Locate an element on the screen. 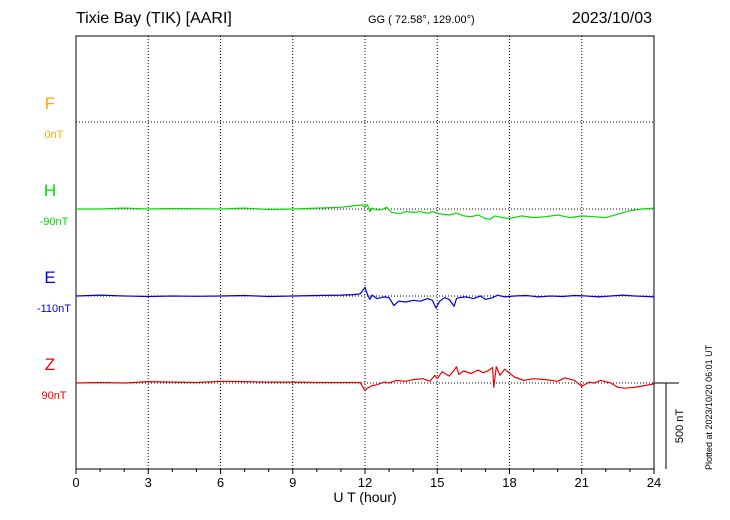 The height and width of the screenshot is (520, 730). scale-bar-label: 500 nT is located at coordinates (680, 426).